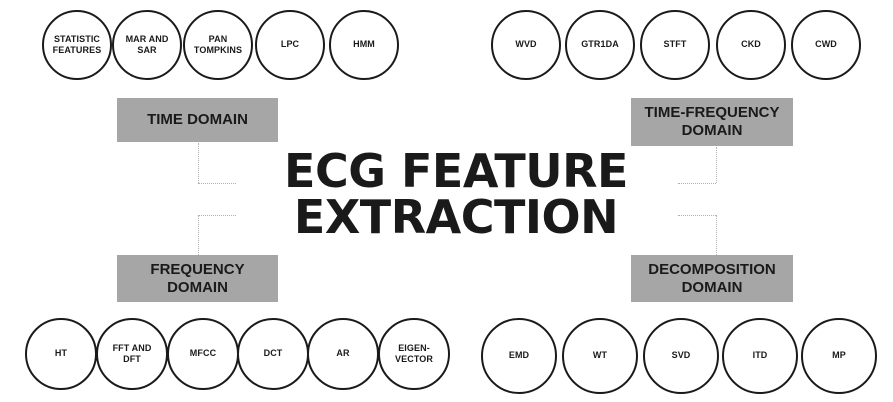  I want to click on method-dct: DCT, so click(273, 354).